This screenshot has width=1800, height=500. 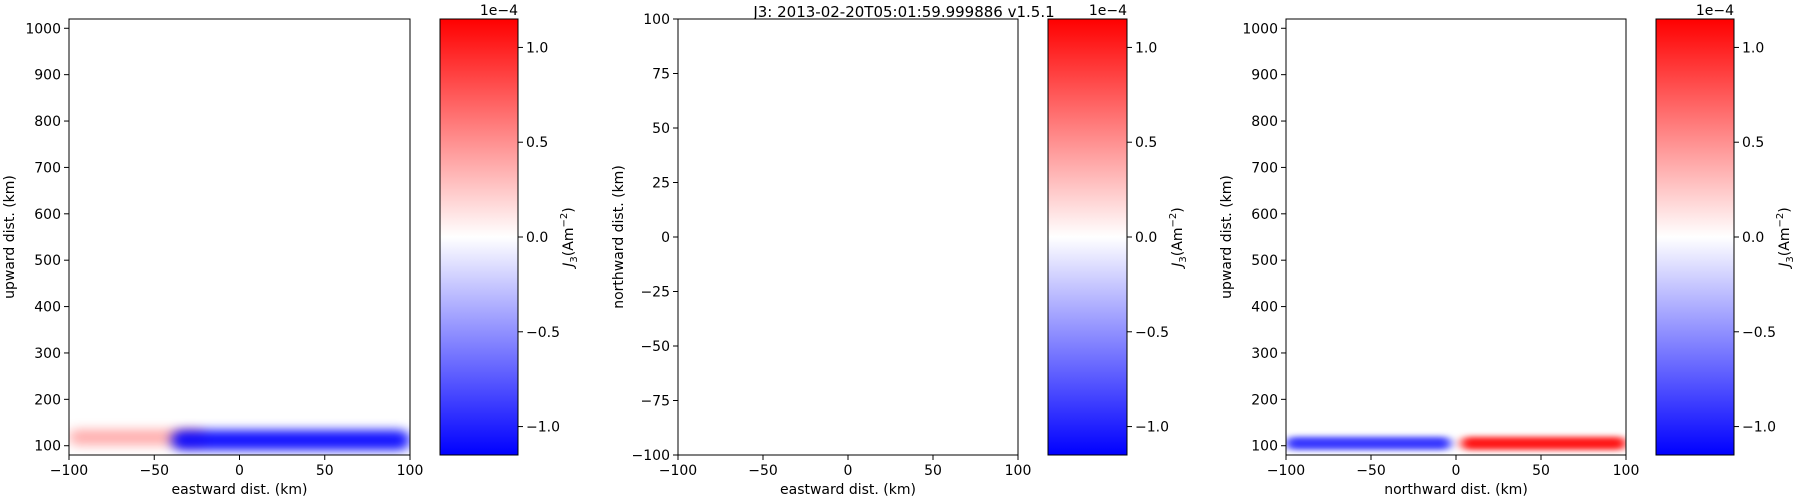 I want to click on y-tick-label: −75, so click(x=655, y=402).